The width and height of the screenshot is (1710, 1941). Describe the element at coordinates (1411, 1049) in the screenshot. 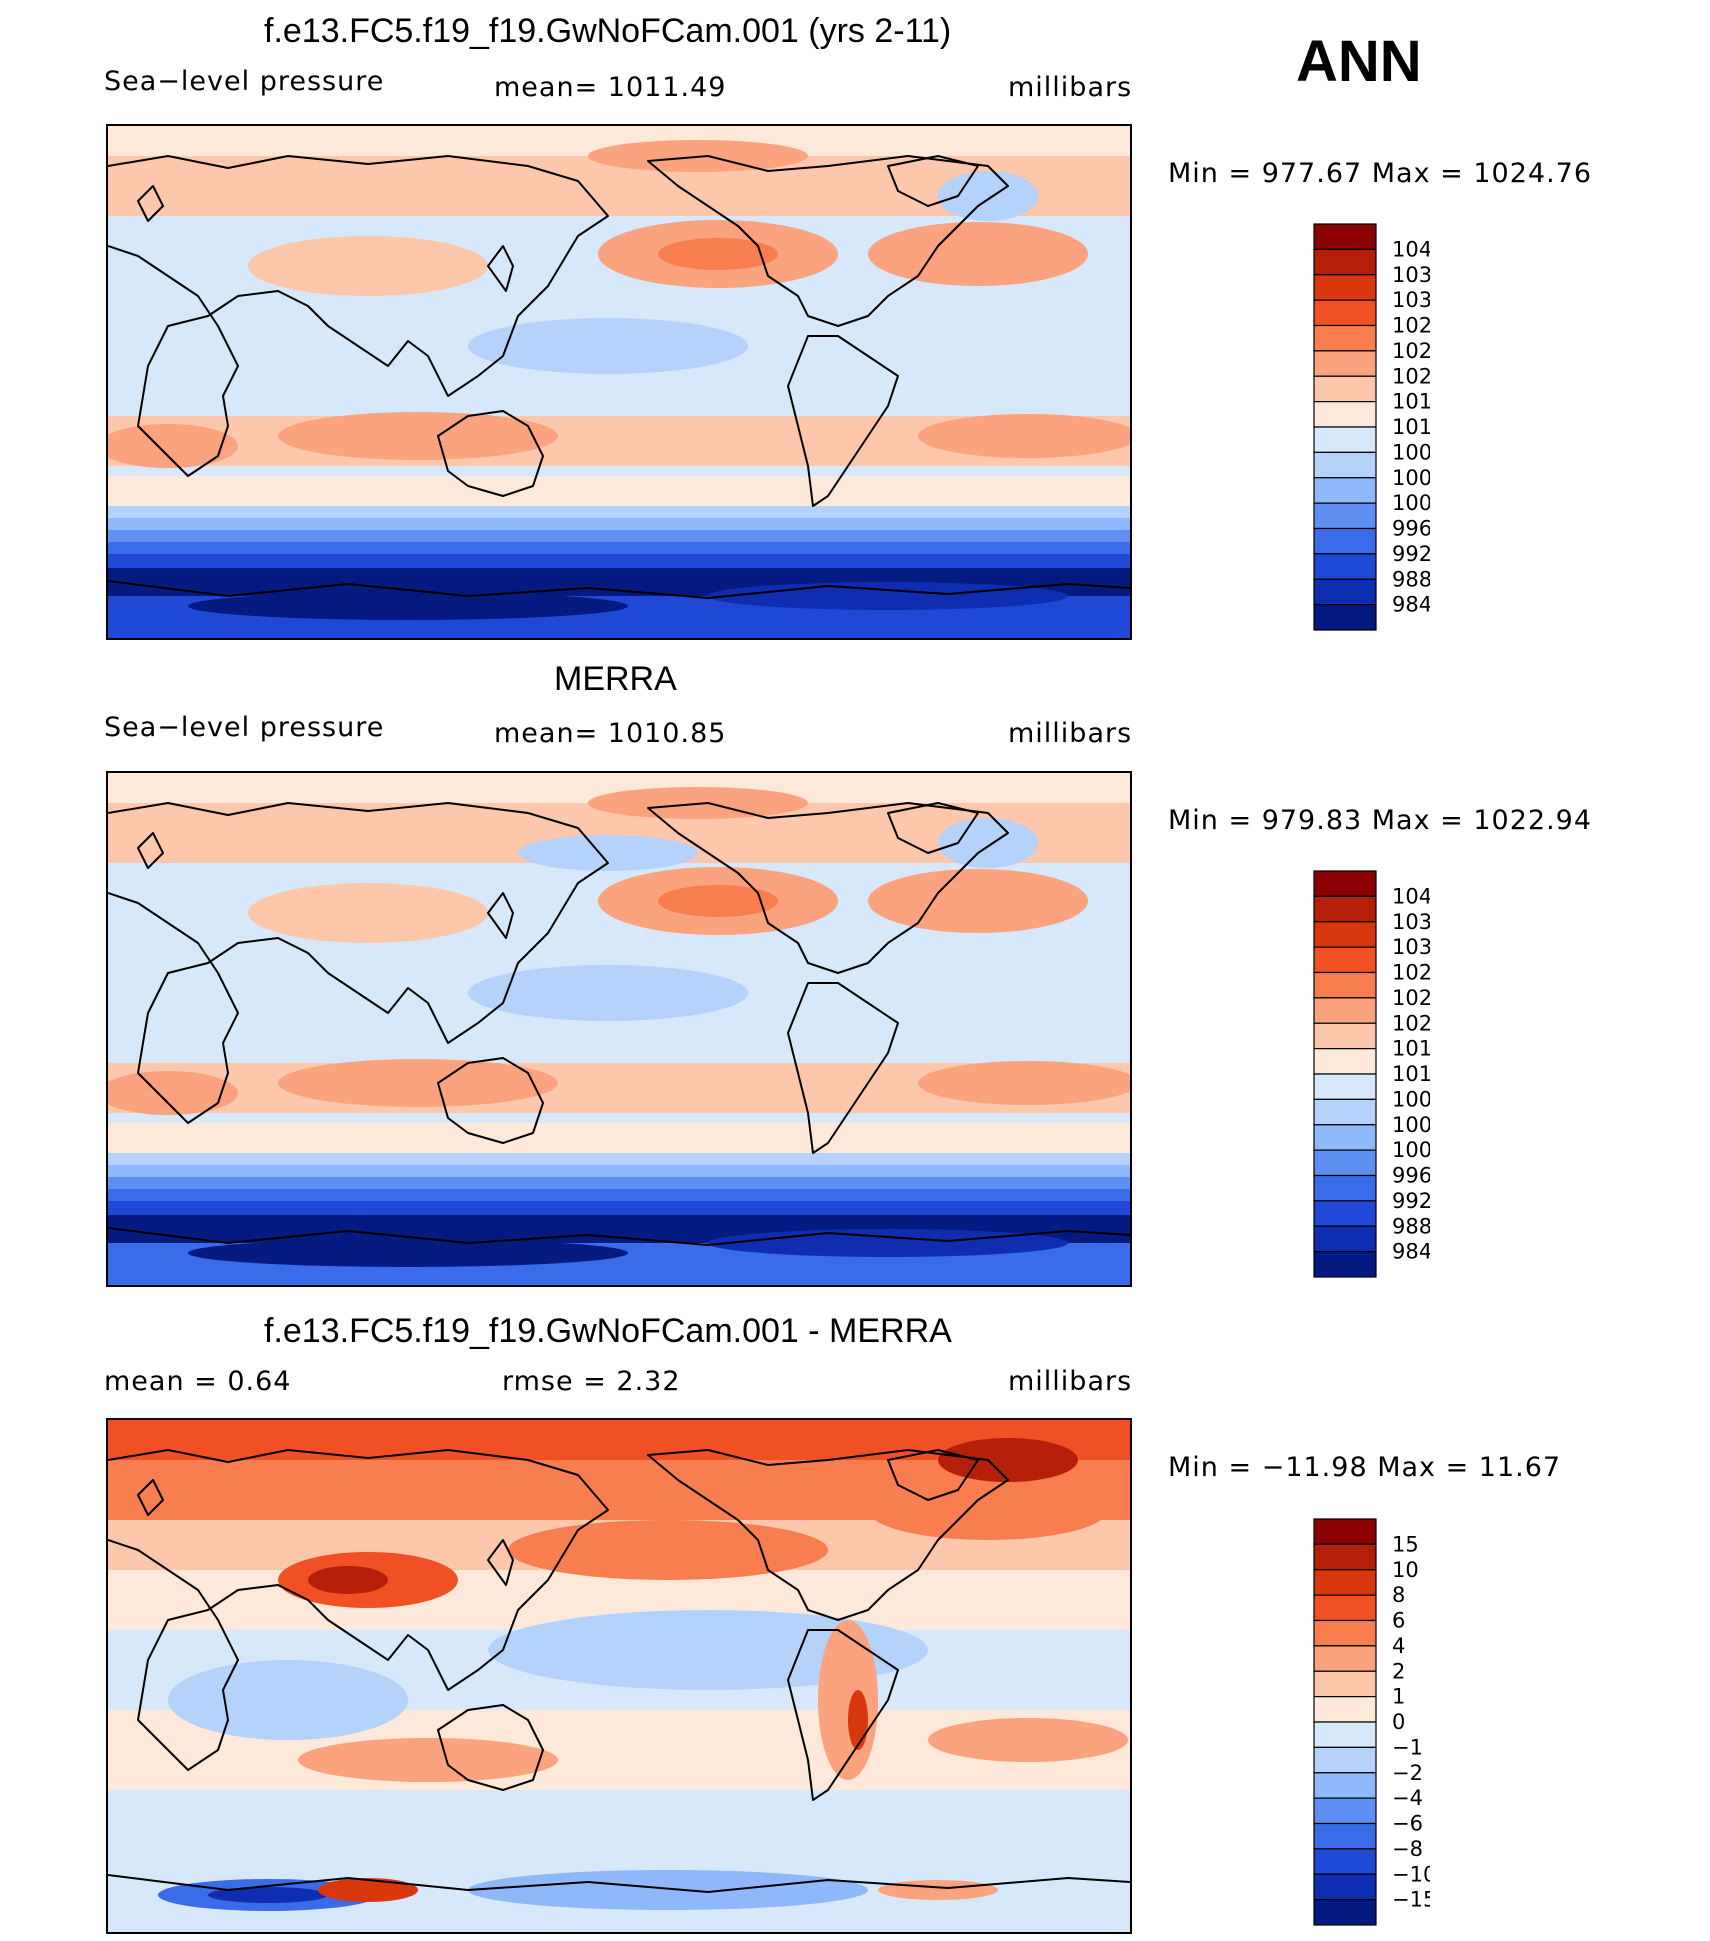

I see `colorbar-label: 1016` at that location.